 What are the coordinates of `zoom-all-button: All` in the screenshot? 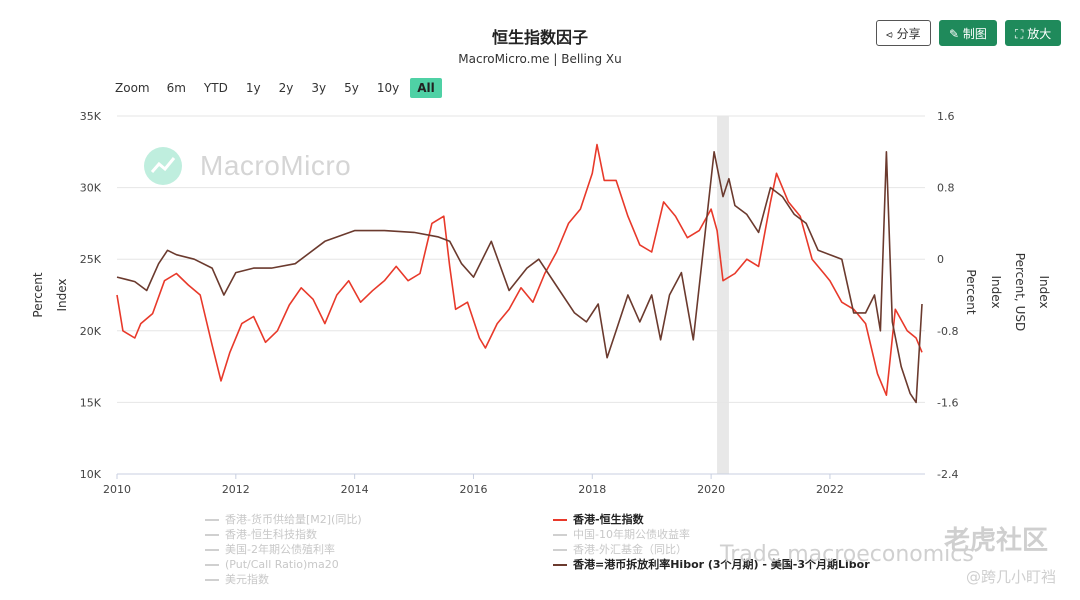 It's located at (426, 88).